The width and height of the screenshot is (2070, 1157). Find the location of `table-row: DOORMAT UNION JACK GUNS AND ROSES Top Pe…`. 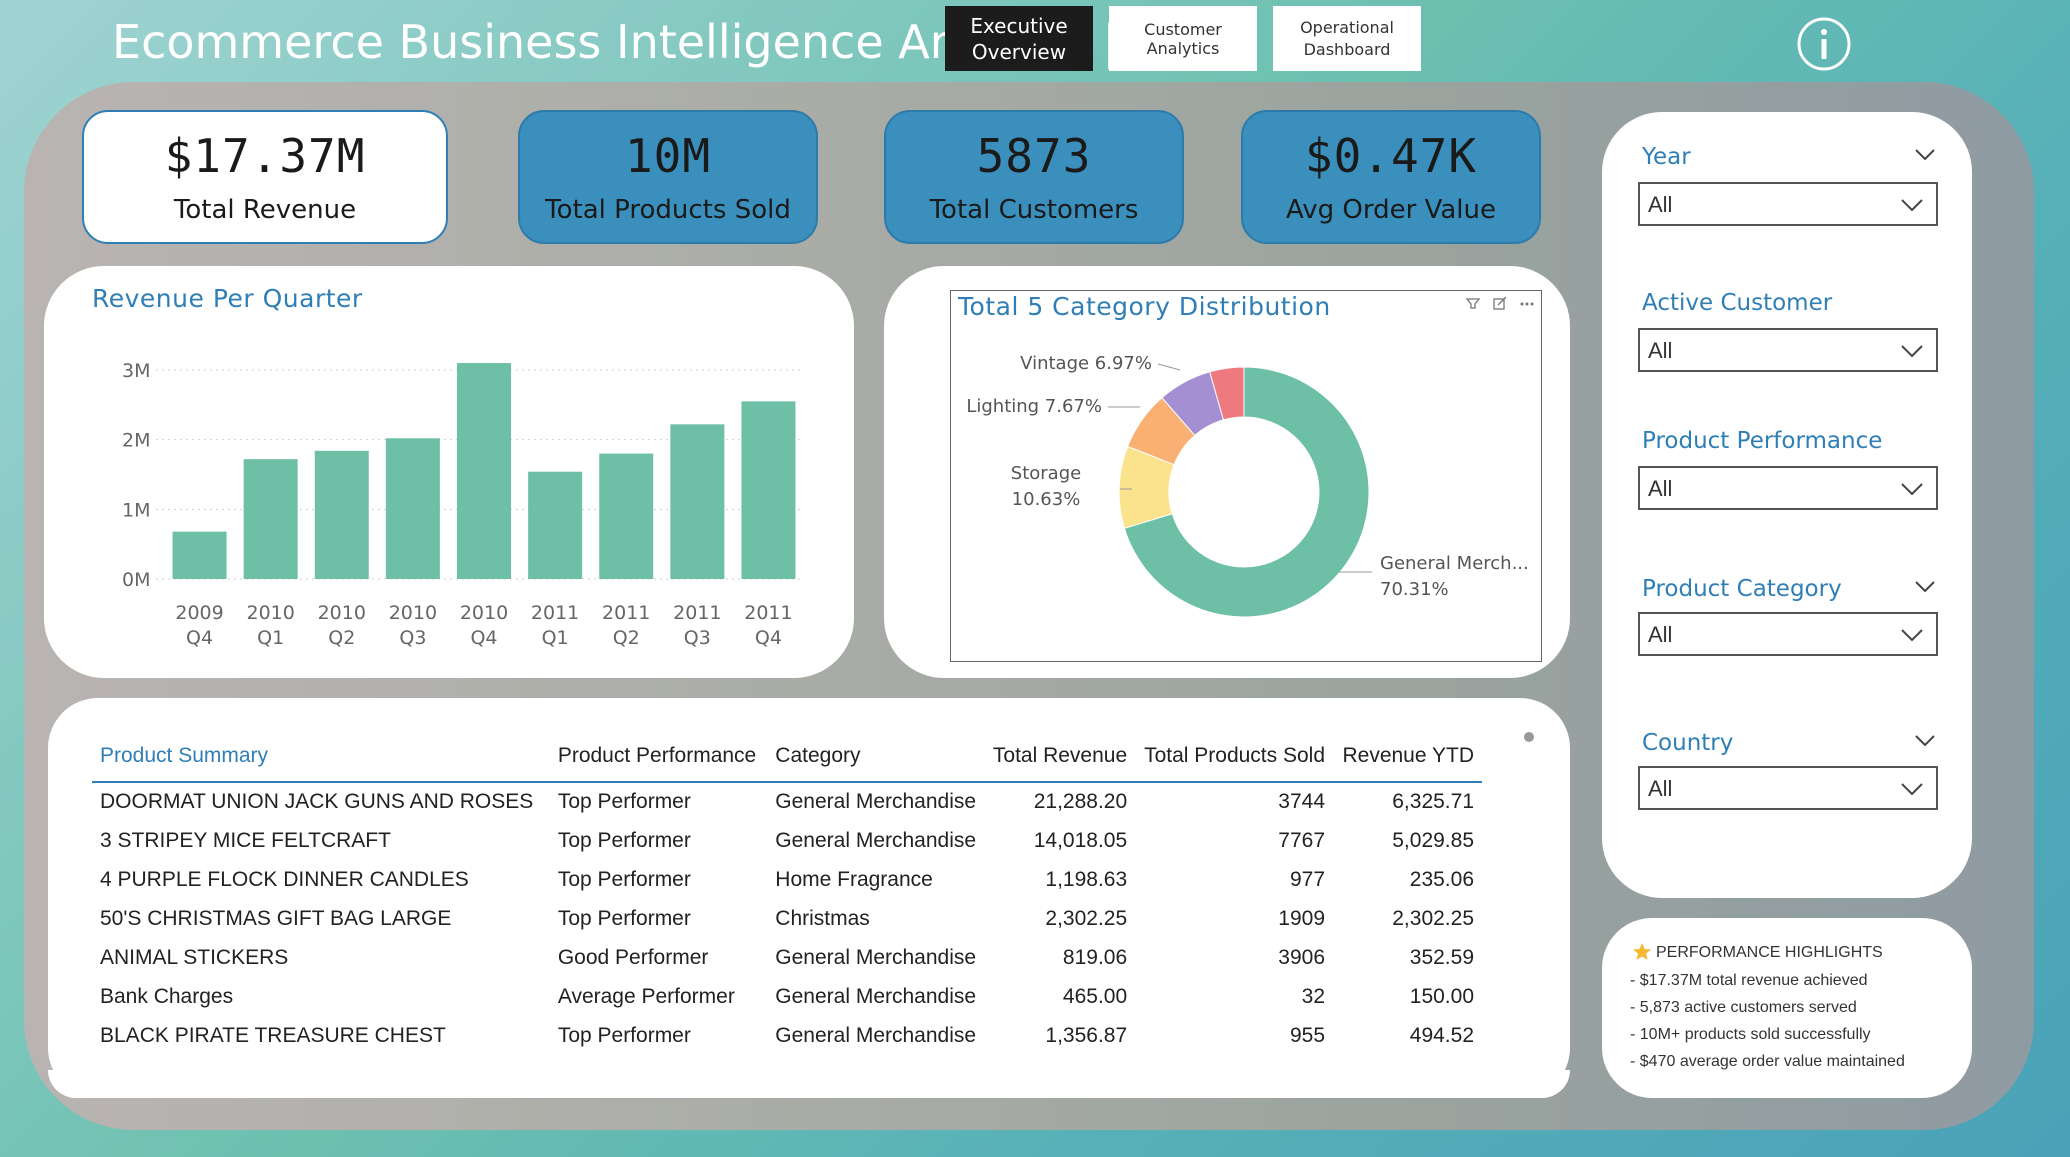

table-row: DOORMAT UNION JACK GUNS AND ROSES Top Pe… is located at coordinates (787, 801).